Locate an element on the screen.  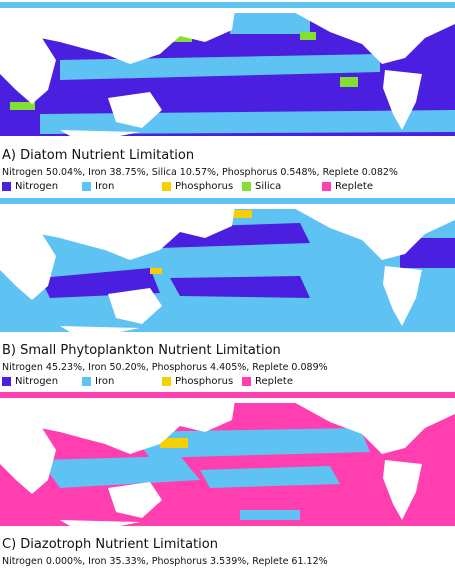
legend: Nitrogen Iron Phosphorus Silica Replete is located at coordinates (228, 187).